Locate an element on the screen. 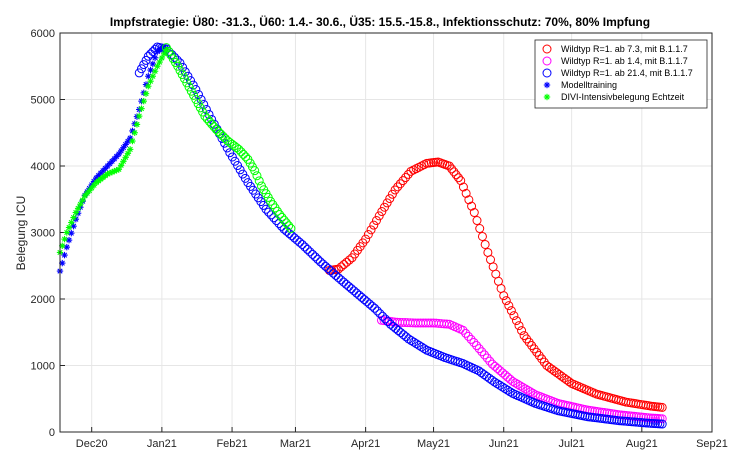 This screenshot has height=458, width=734. series-divi-intensivbelegung-echtzeit is located at coordinates (113, 151).